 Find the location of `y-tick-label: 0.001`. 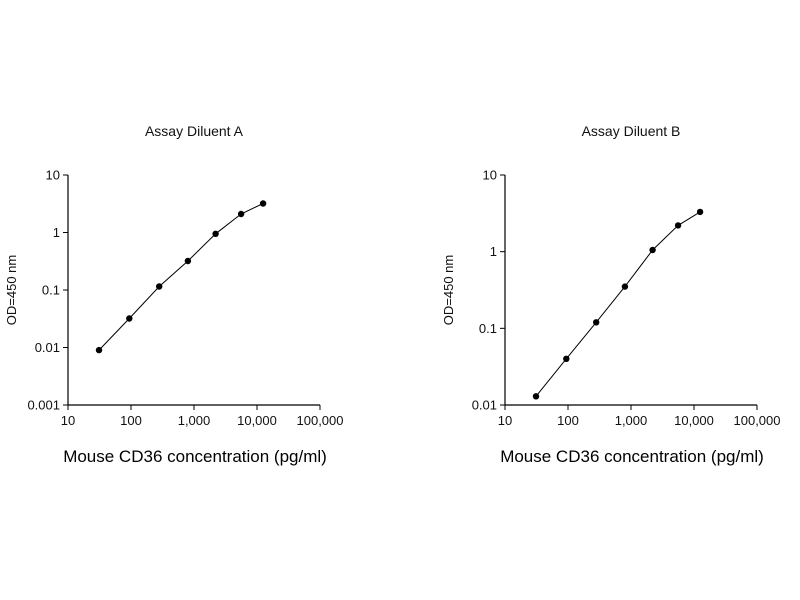

y-tick-label: 0.001 is located at coordinates (43, 405).